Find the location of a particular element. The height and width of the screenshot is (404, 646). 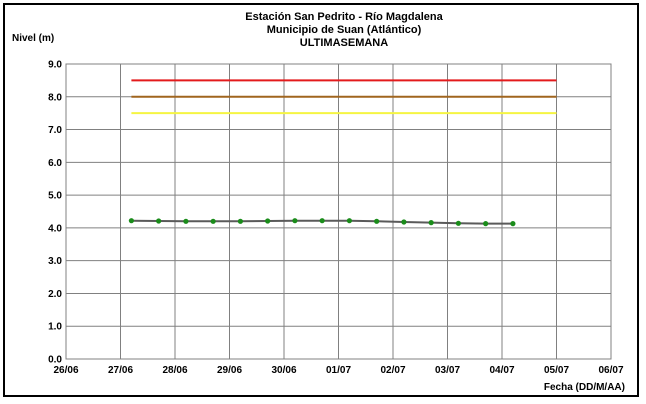

y-tick-label: 4.0 is located at coordinates (55, 228).